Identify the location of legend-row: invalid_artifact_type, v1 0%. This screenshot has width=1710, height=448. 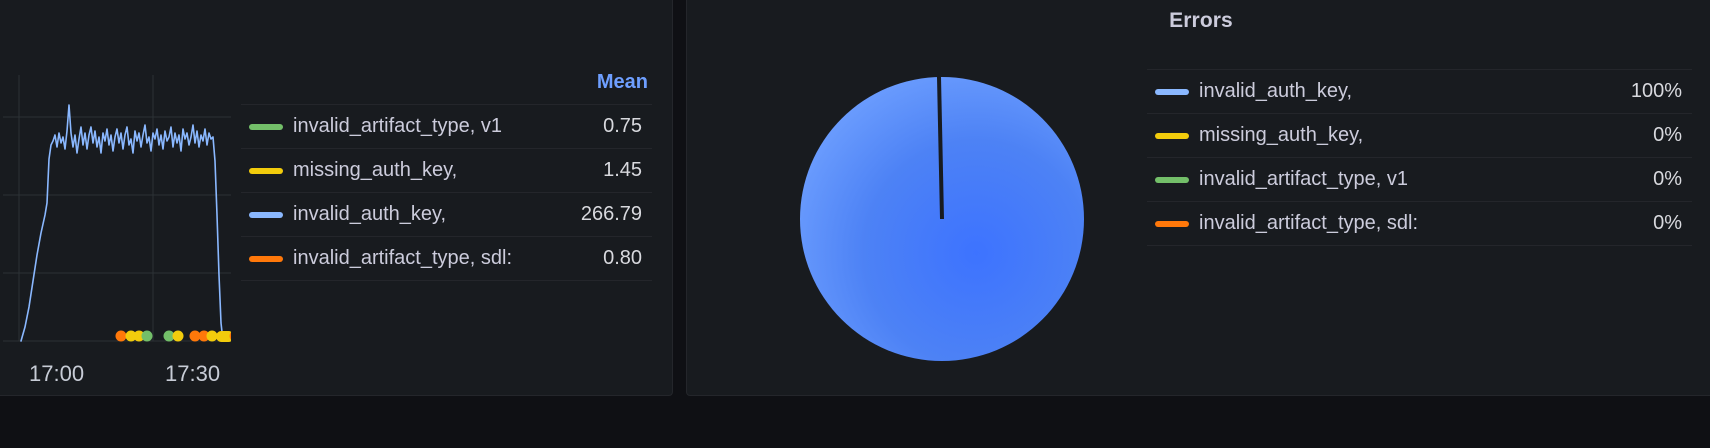
(1419, 179).